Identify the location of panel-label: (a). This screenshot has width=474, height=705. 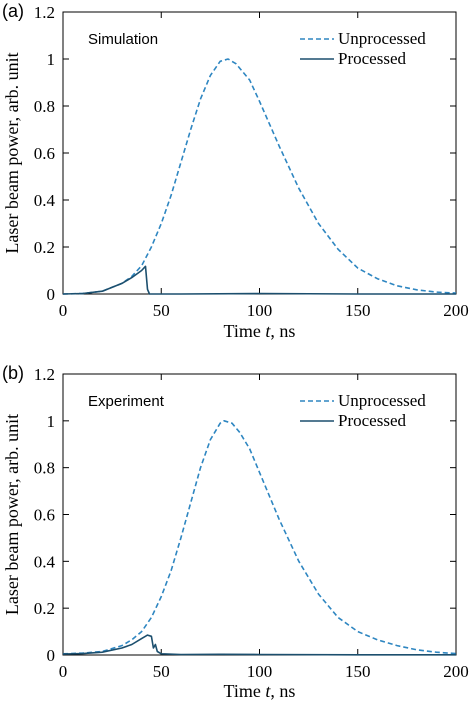
(13, 11).